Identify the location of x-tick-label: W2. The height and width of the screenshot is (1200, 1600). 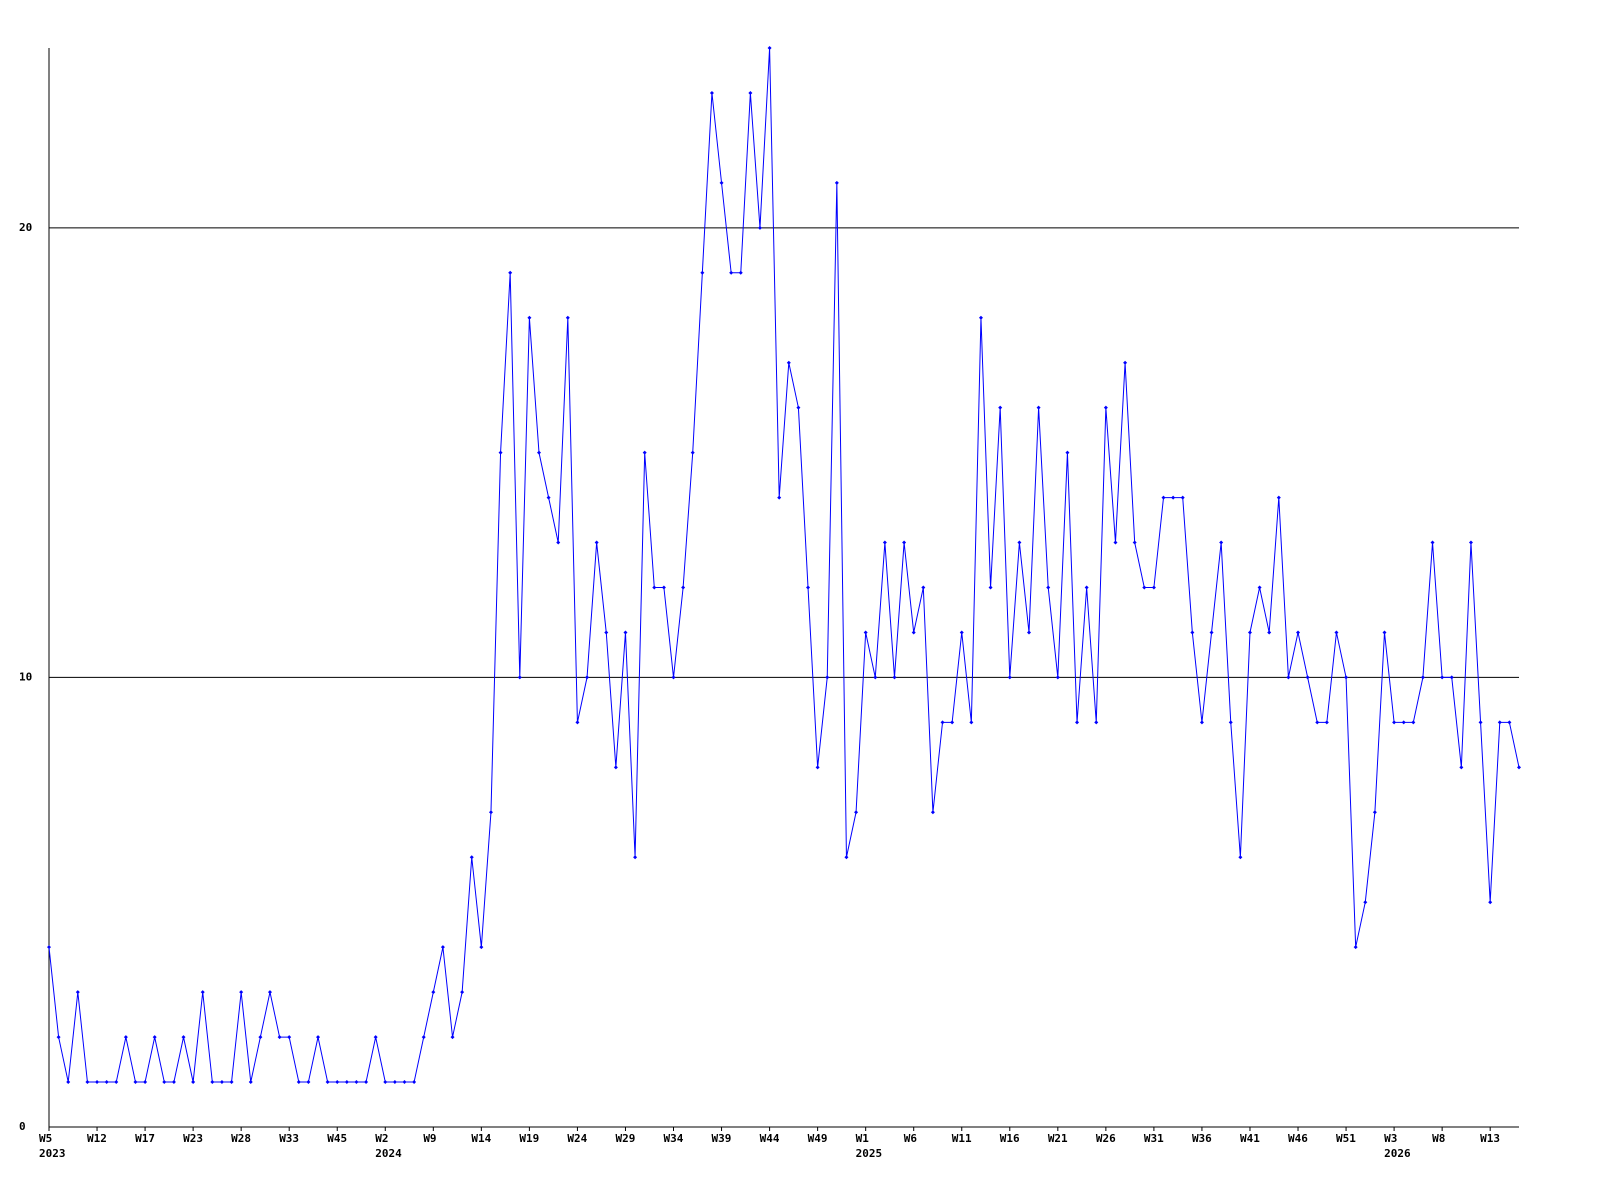
(381, 1138).